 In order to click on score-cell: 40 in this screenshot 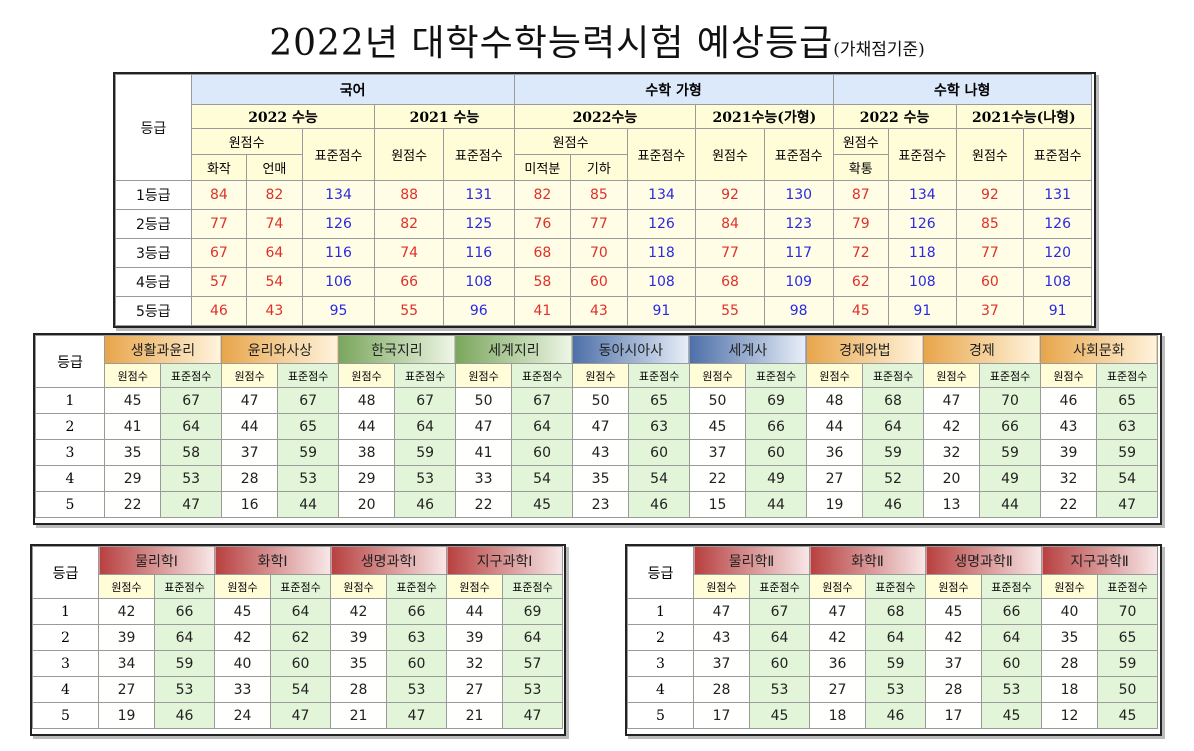, I will do `click(242, 663)`.